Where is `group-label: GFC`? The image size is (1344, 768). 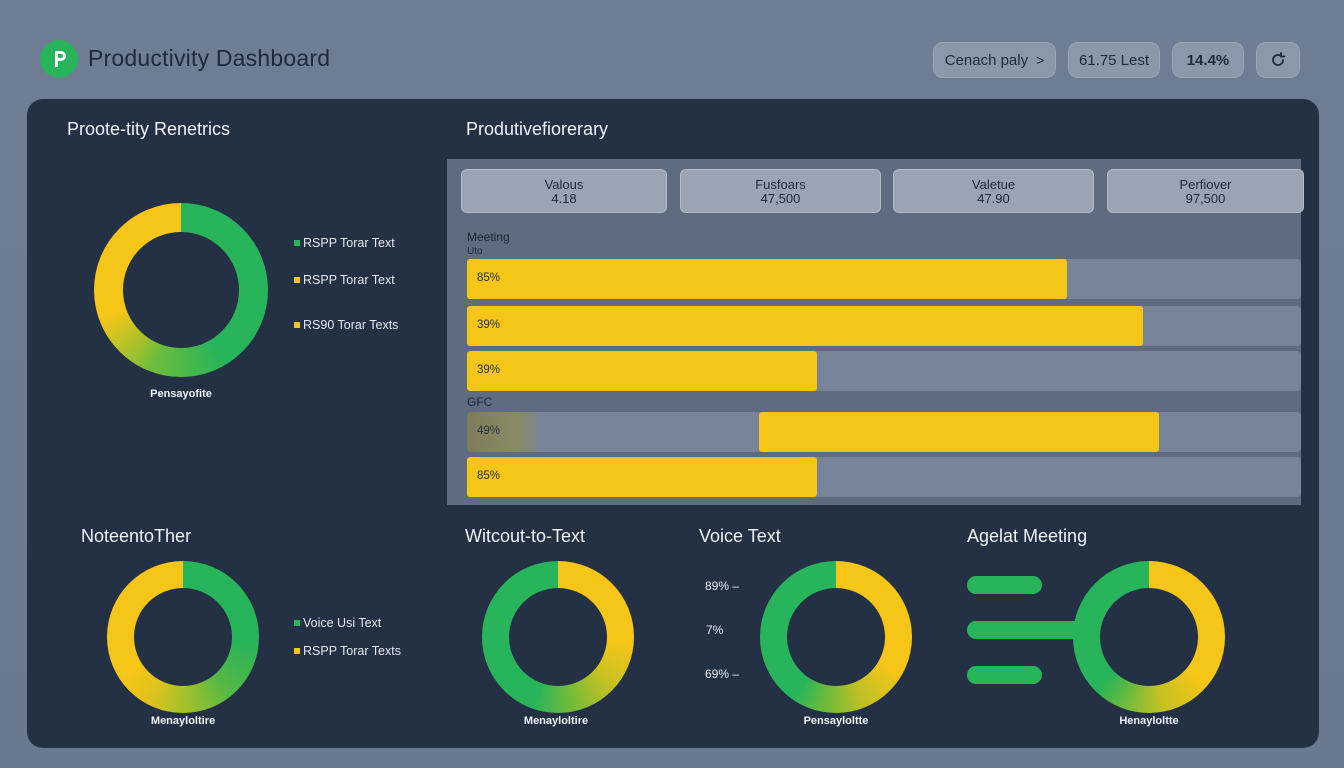 group-label: GFC is located at coordinates (480, 402).